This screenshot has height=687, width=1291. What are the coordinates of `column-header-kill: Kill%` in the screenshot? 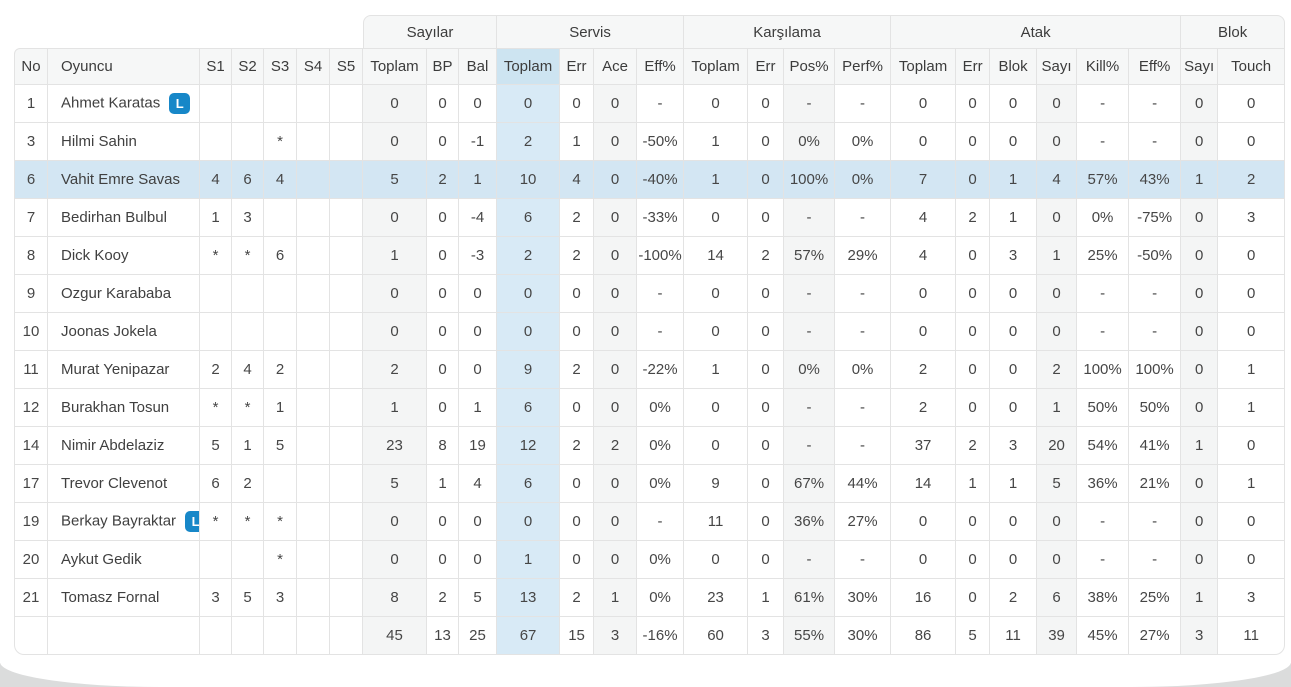 It's located at (1103, 66).